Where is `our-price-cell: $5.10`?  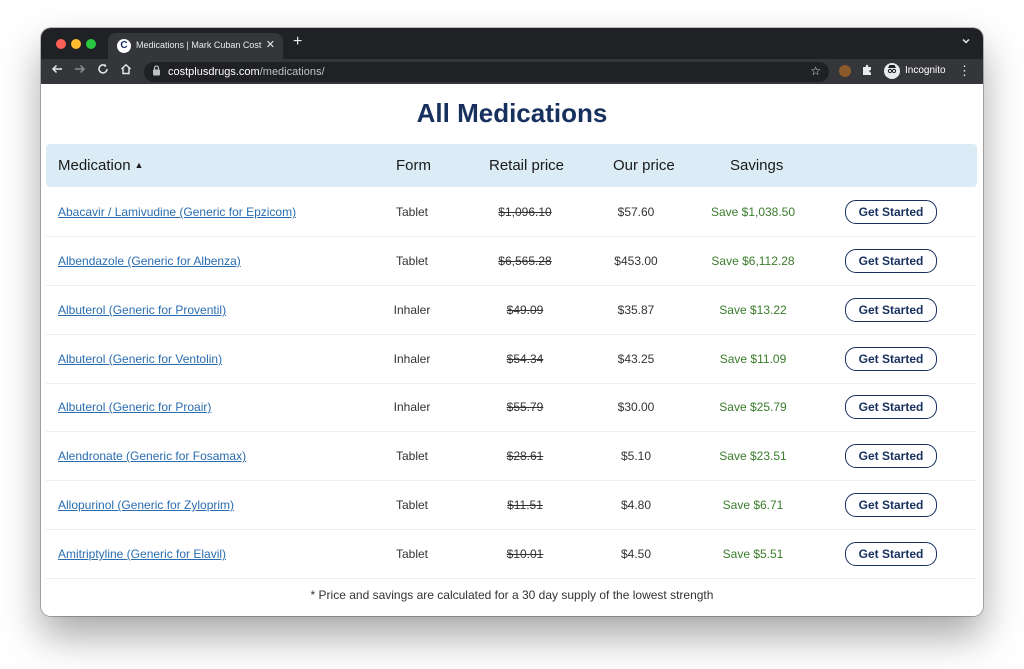 our-price-cell: $5.10 is located at coordinates (636, 456).